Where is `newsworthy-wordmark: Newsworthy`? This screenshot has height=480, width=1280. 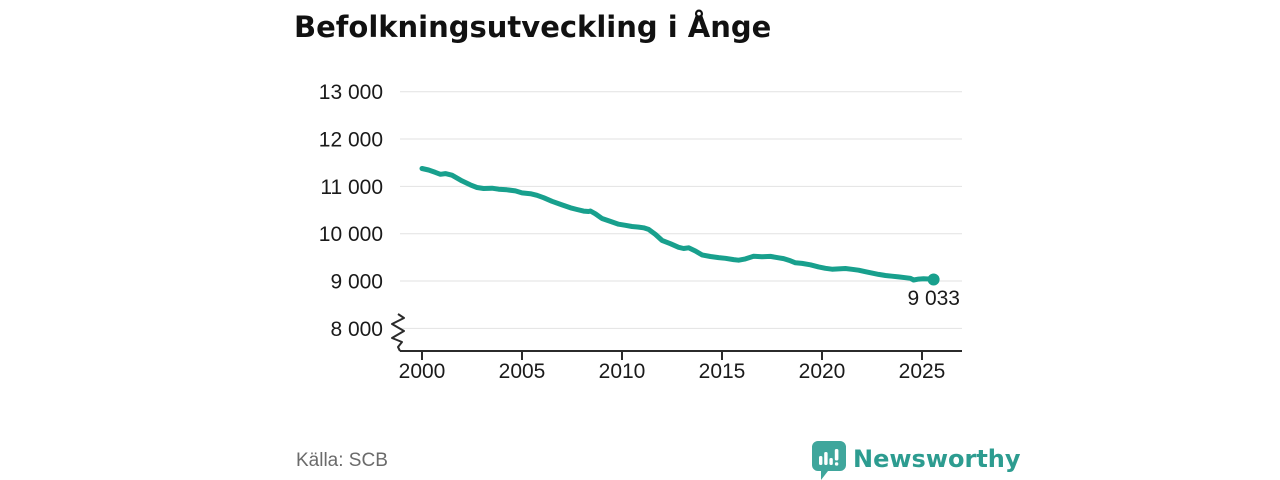 newsworthy-wordmark: Newsworthy is located at coordinates (937, 459).